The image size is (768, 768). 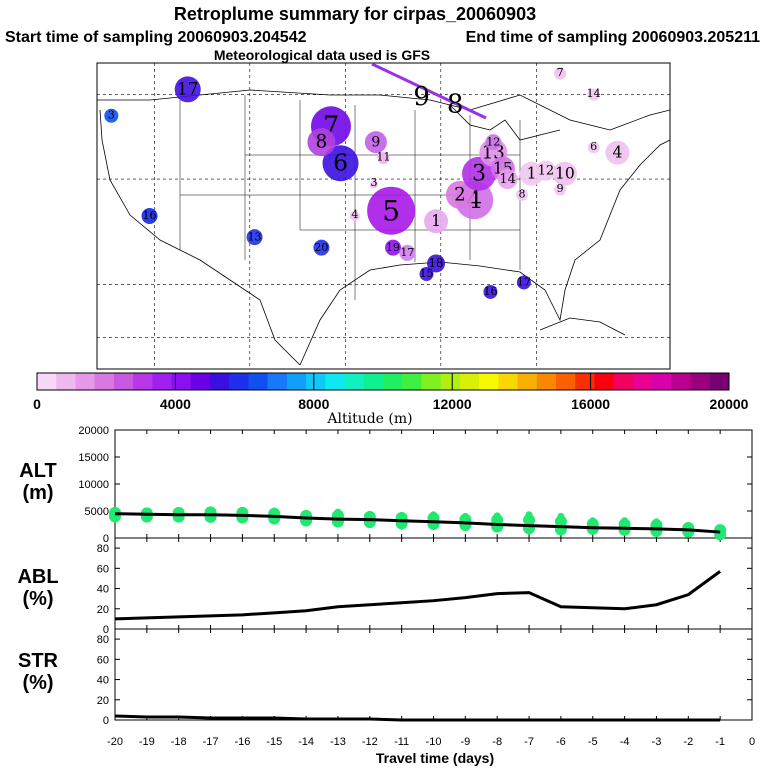 What do you see at coordinates (156, 37) in the screenshot?
I see `start-time-label: Start time of sampling 20060903.204542` at bounding box center [156, 37].